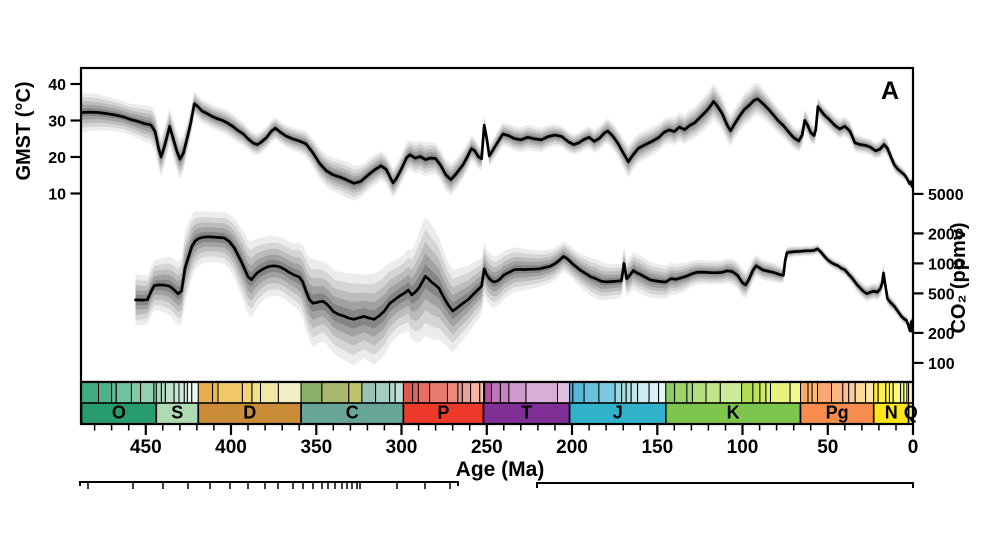  What do you see at coordinates (657, 447) in the screenshot?
I see `age-tick-label: 150` at bounding box center [657, 447].